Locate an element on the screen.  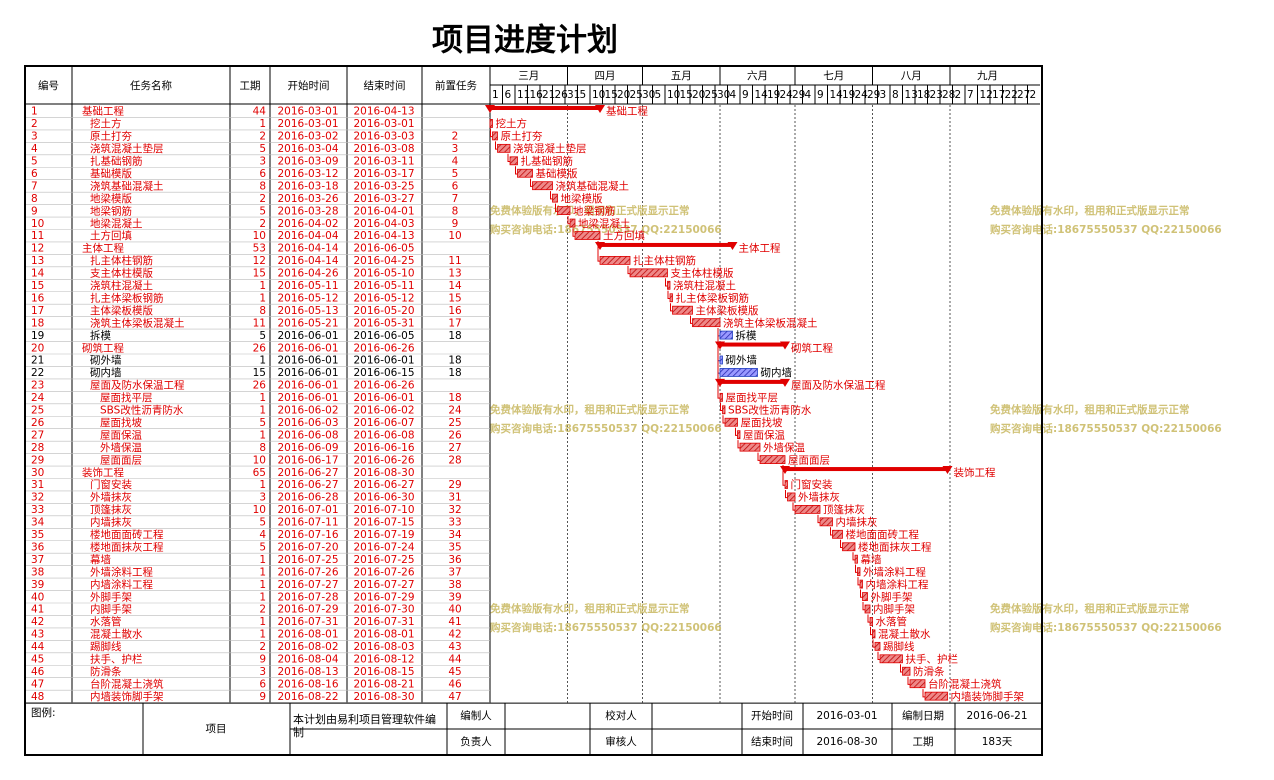
task-start: 2016-04-26 is located at coordinates (307, 274).